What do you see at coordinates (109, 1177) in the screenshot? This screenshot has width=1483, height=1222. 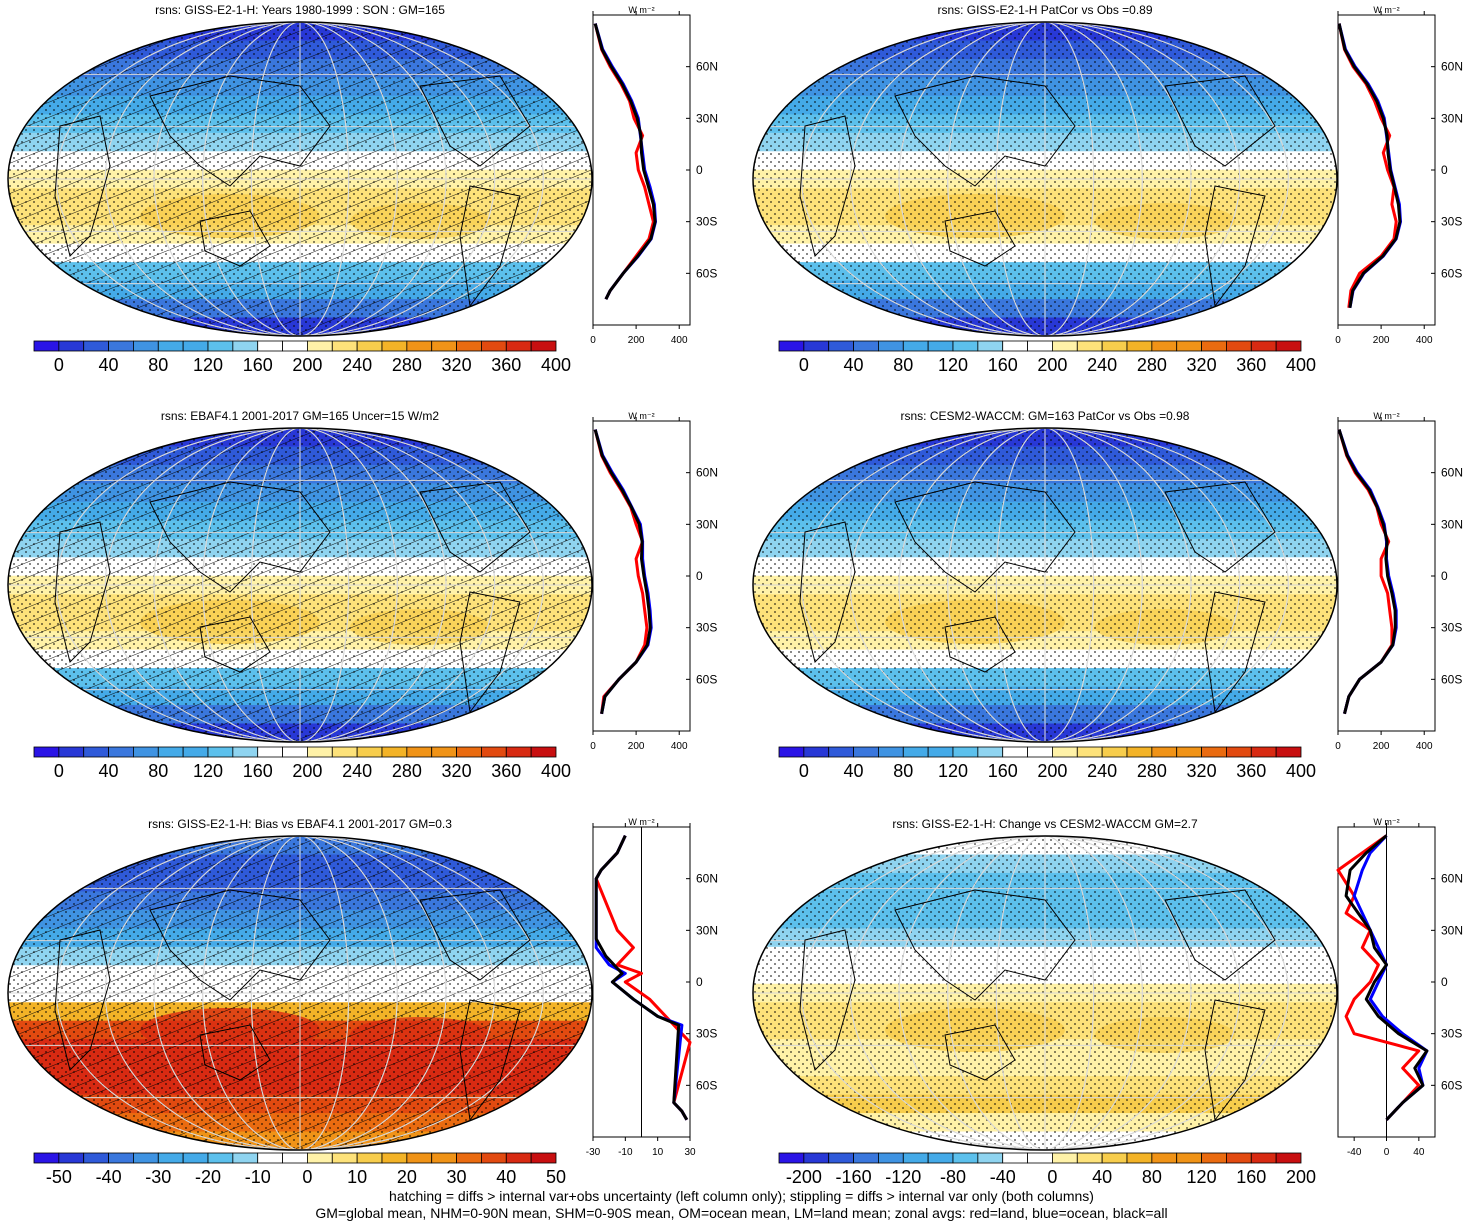 I see `colorbar-tick-label: -40` at bounding box center [109, 1177].